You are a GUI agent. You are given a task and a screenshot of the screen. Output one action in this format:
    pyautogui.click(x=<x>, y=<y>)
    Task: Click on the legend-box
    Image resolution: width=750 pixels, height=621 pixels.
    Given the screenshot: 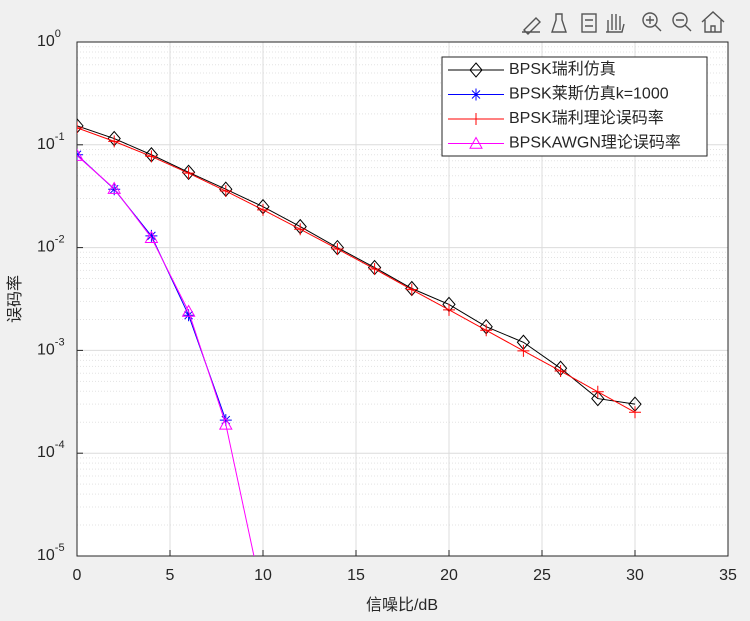 What is the action you would take?
    pyautogui.click(x=574, y=106)
    